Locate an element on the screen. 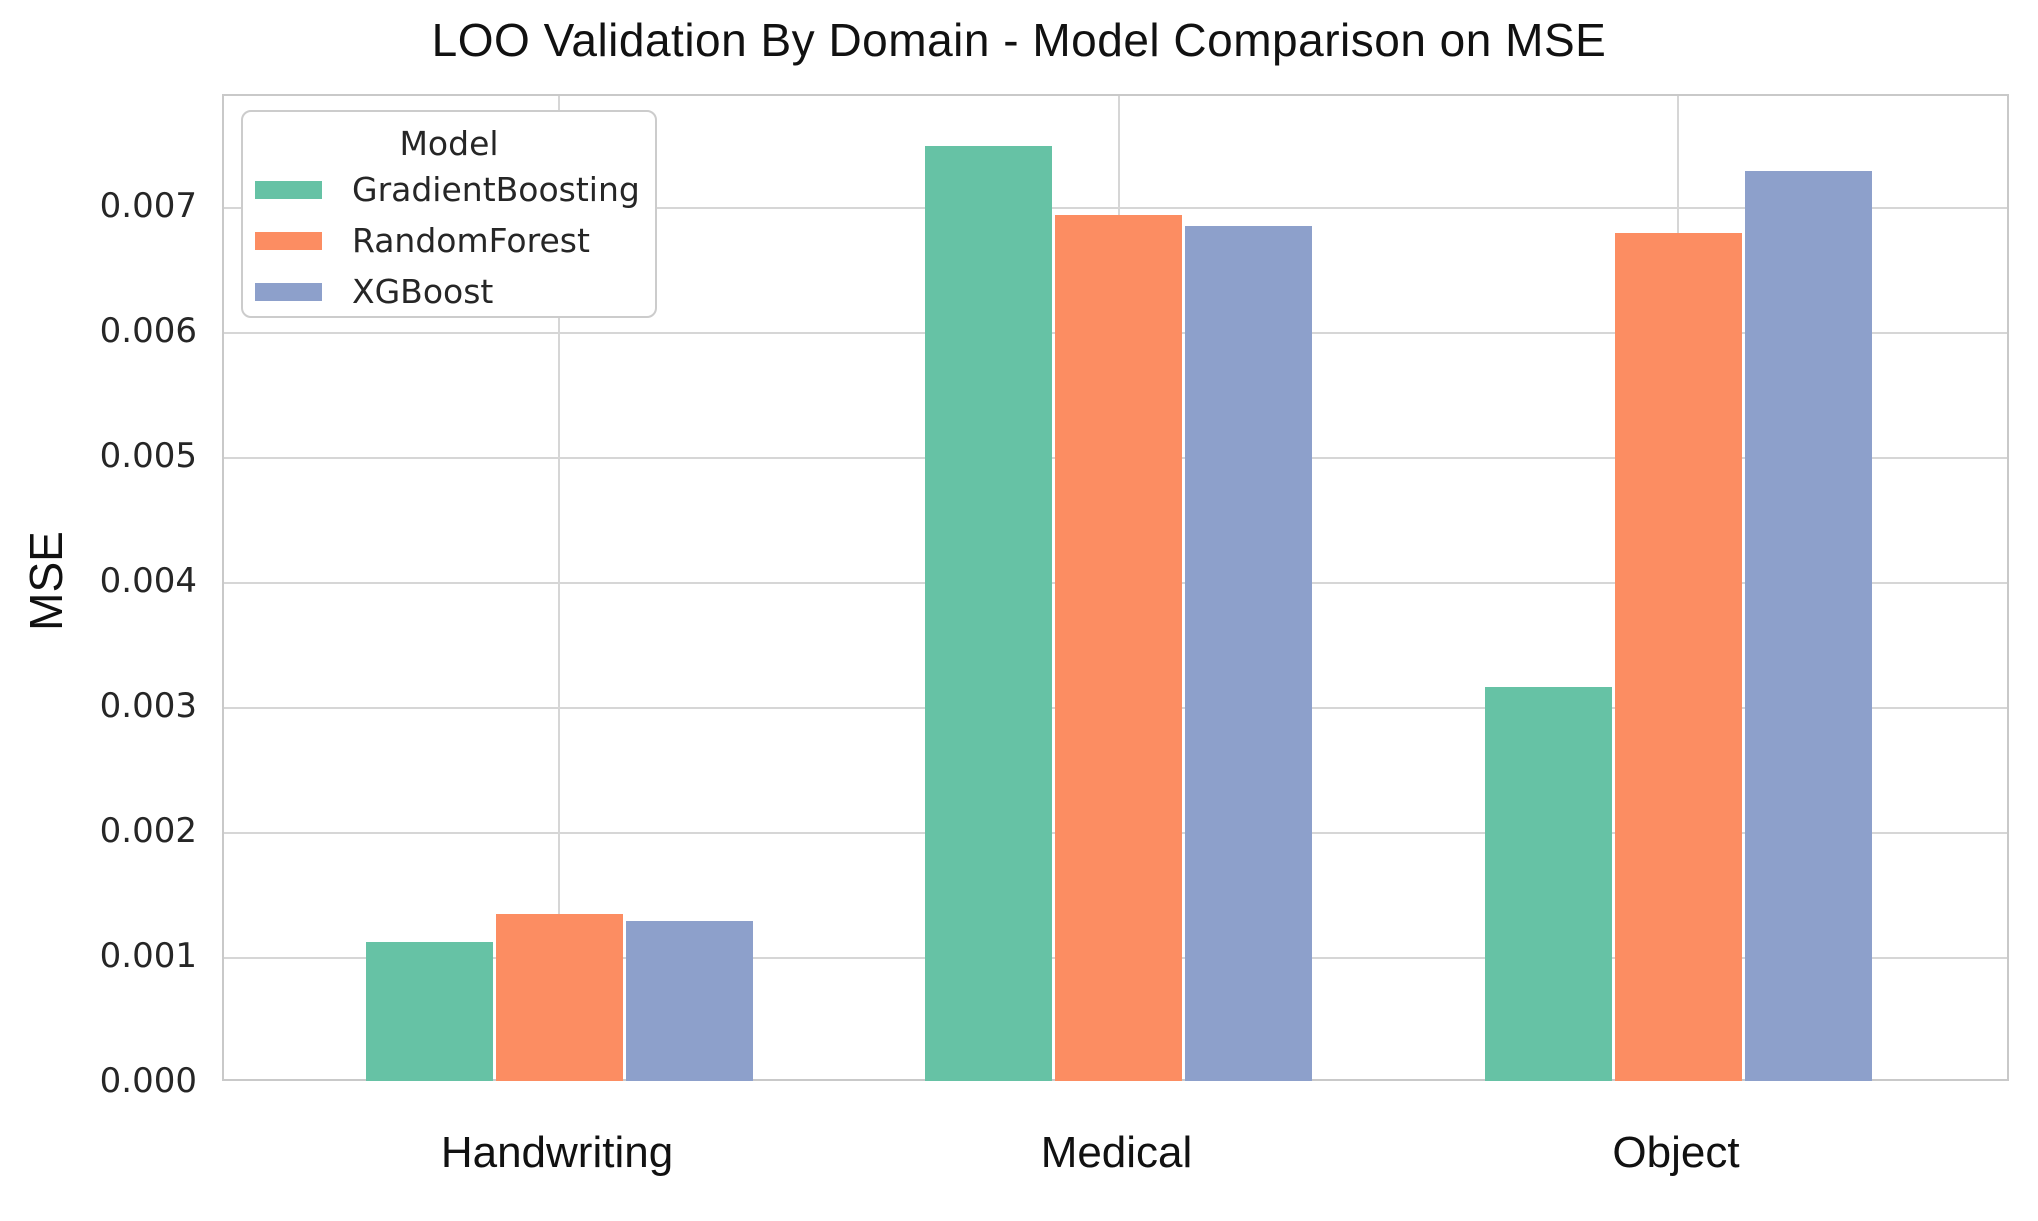  legend-item: RandomForest is located at coordinates (449, 240).